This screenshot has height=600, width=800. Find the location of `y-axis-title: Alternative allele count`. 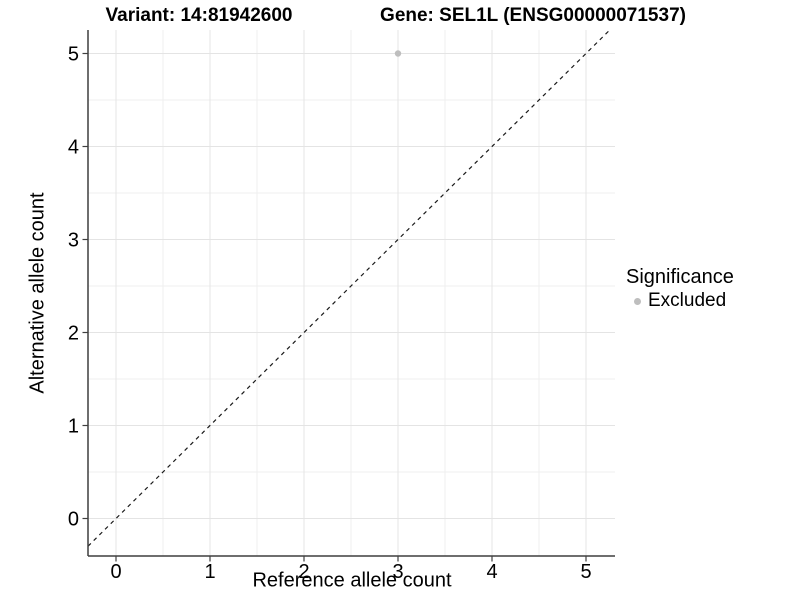

y-axis-title: Alternative allele count is located at coordinates (37, 293).